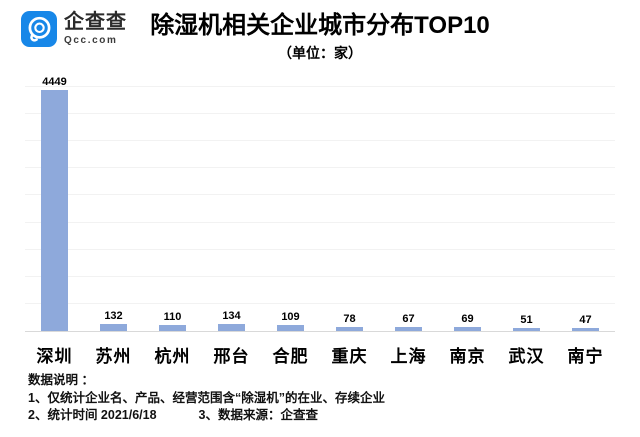 This screenshot has height=437, width=640. I want to click on bar-value-label: 78, so click(349, 318).